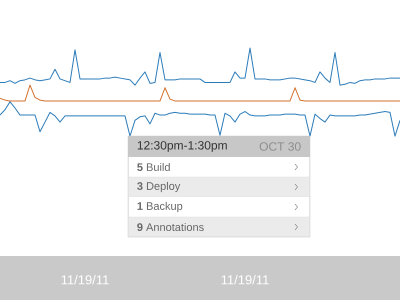  I want to click on text: 3 Deploy, so click(158, 187).